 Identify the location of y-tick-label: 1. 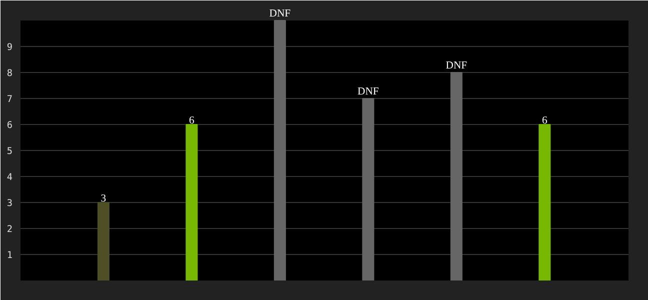
(9, 255).